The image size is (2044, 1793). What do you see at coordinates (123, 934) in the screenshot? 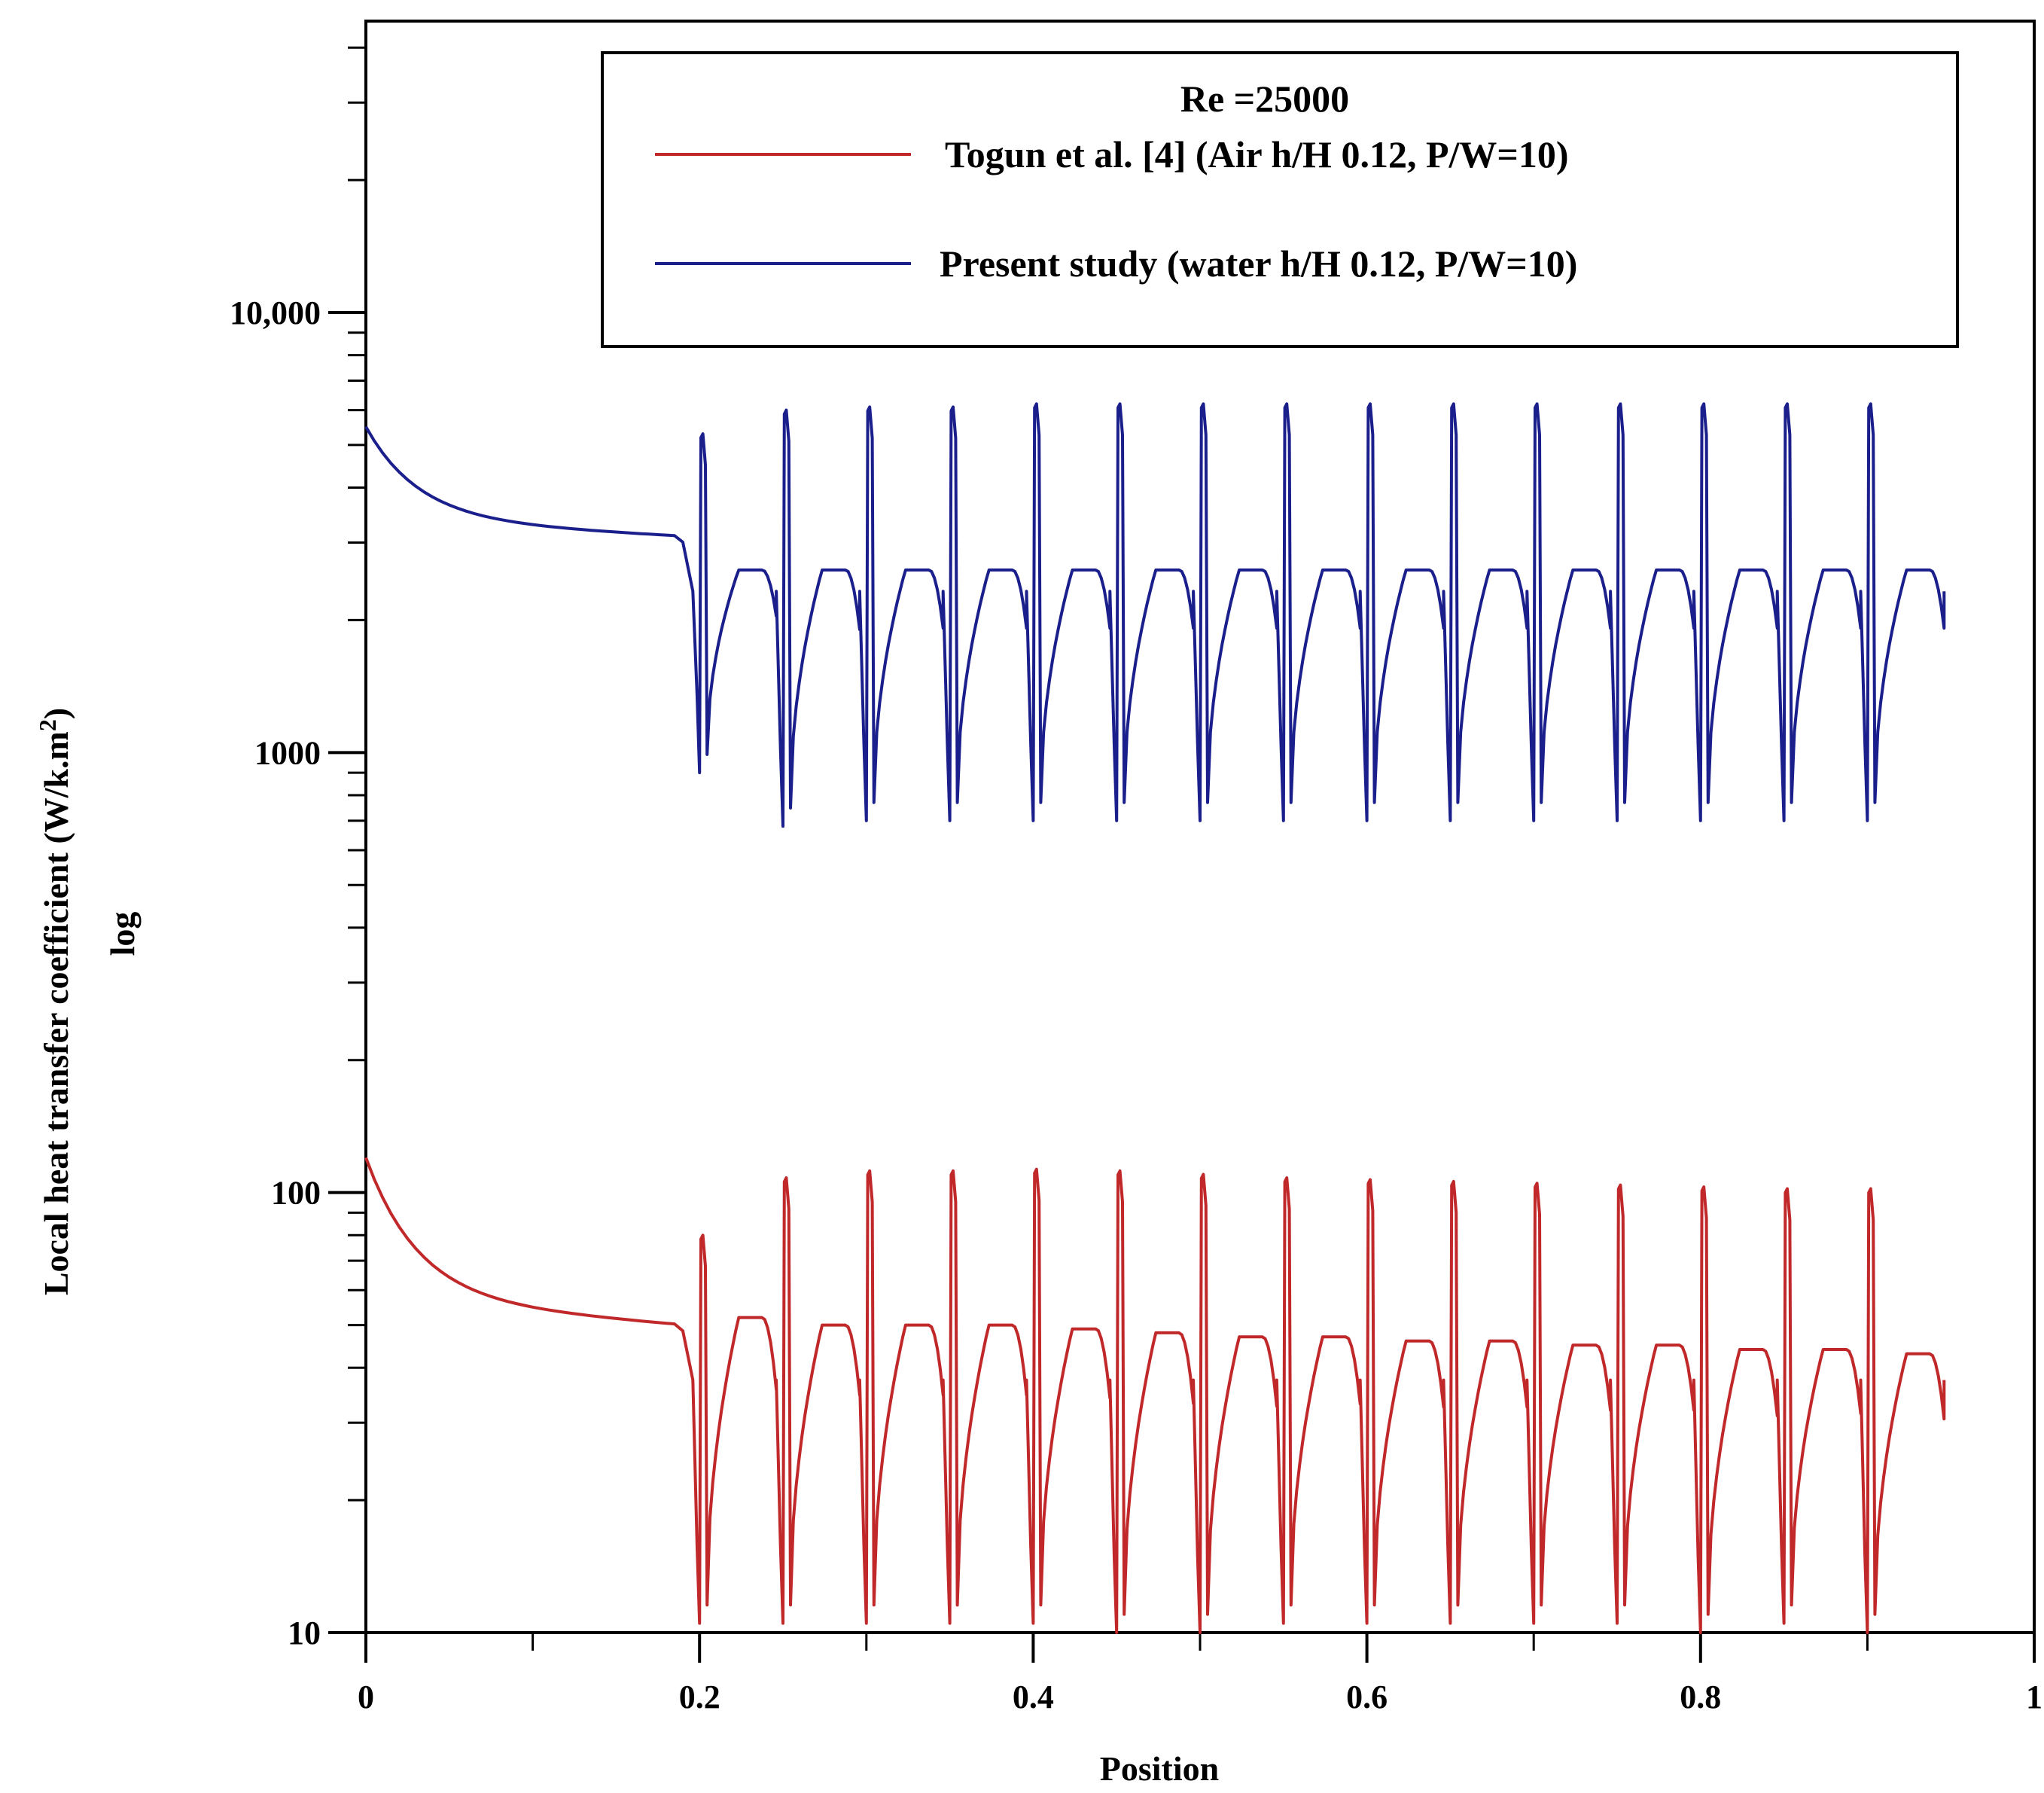
I see `y-axis-title-line2: log` at bounding box center [123, 934].